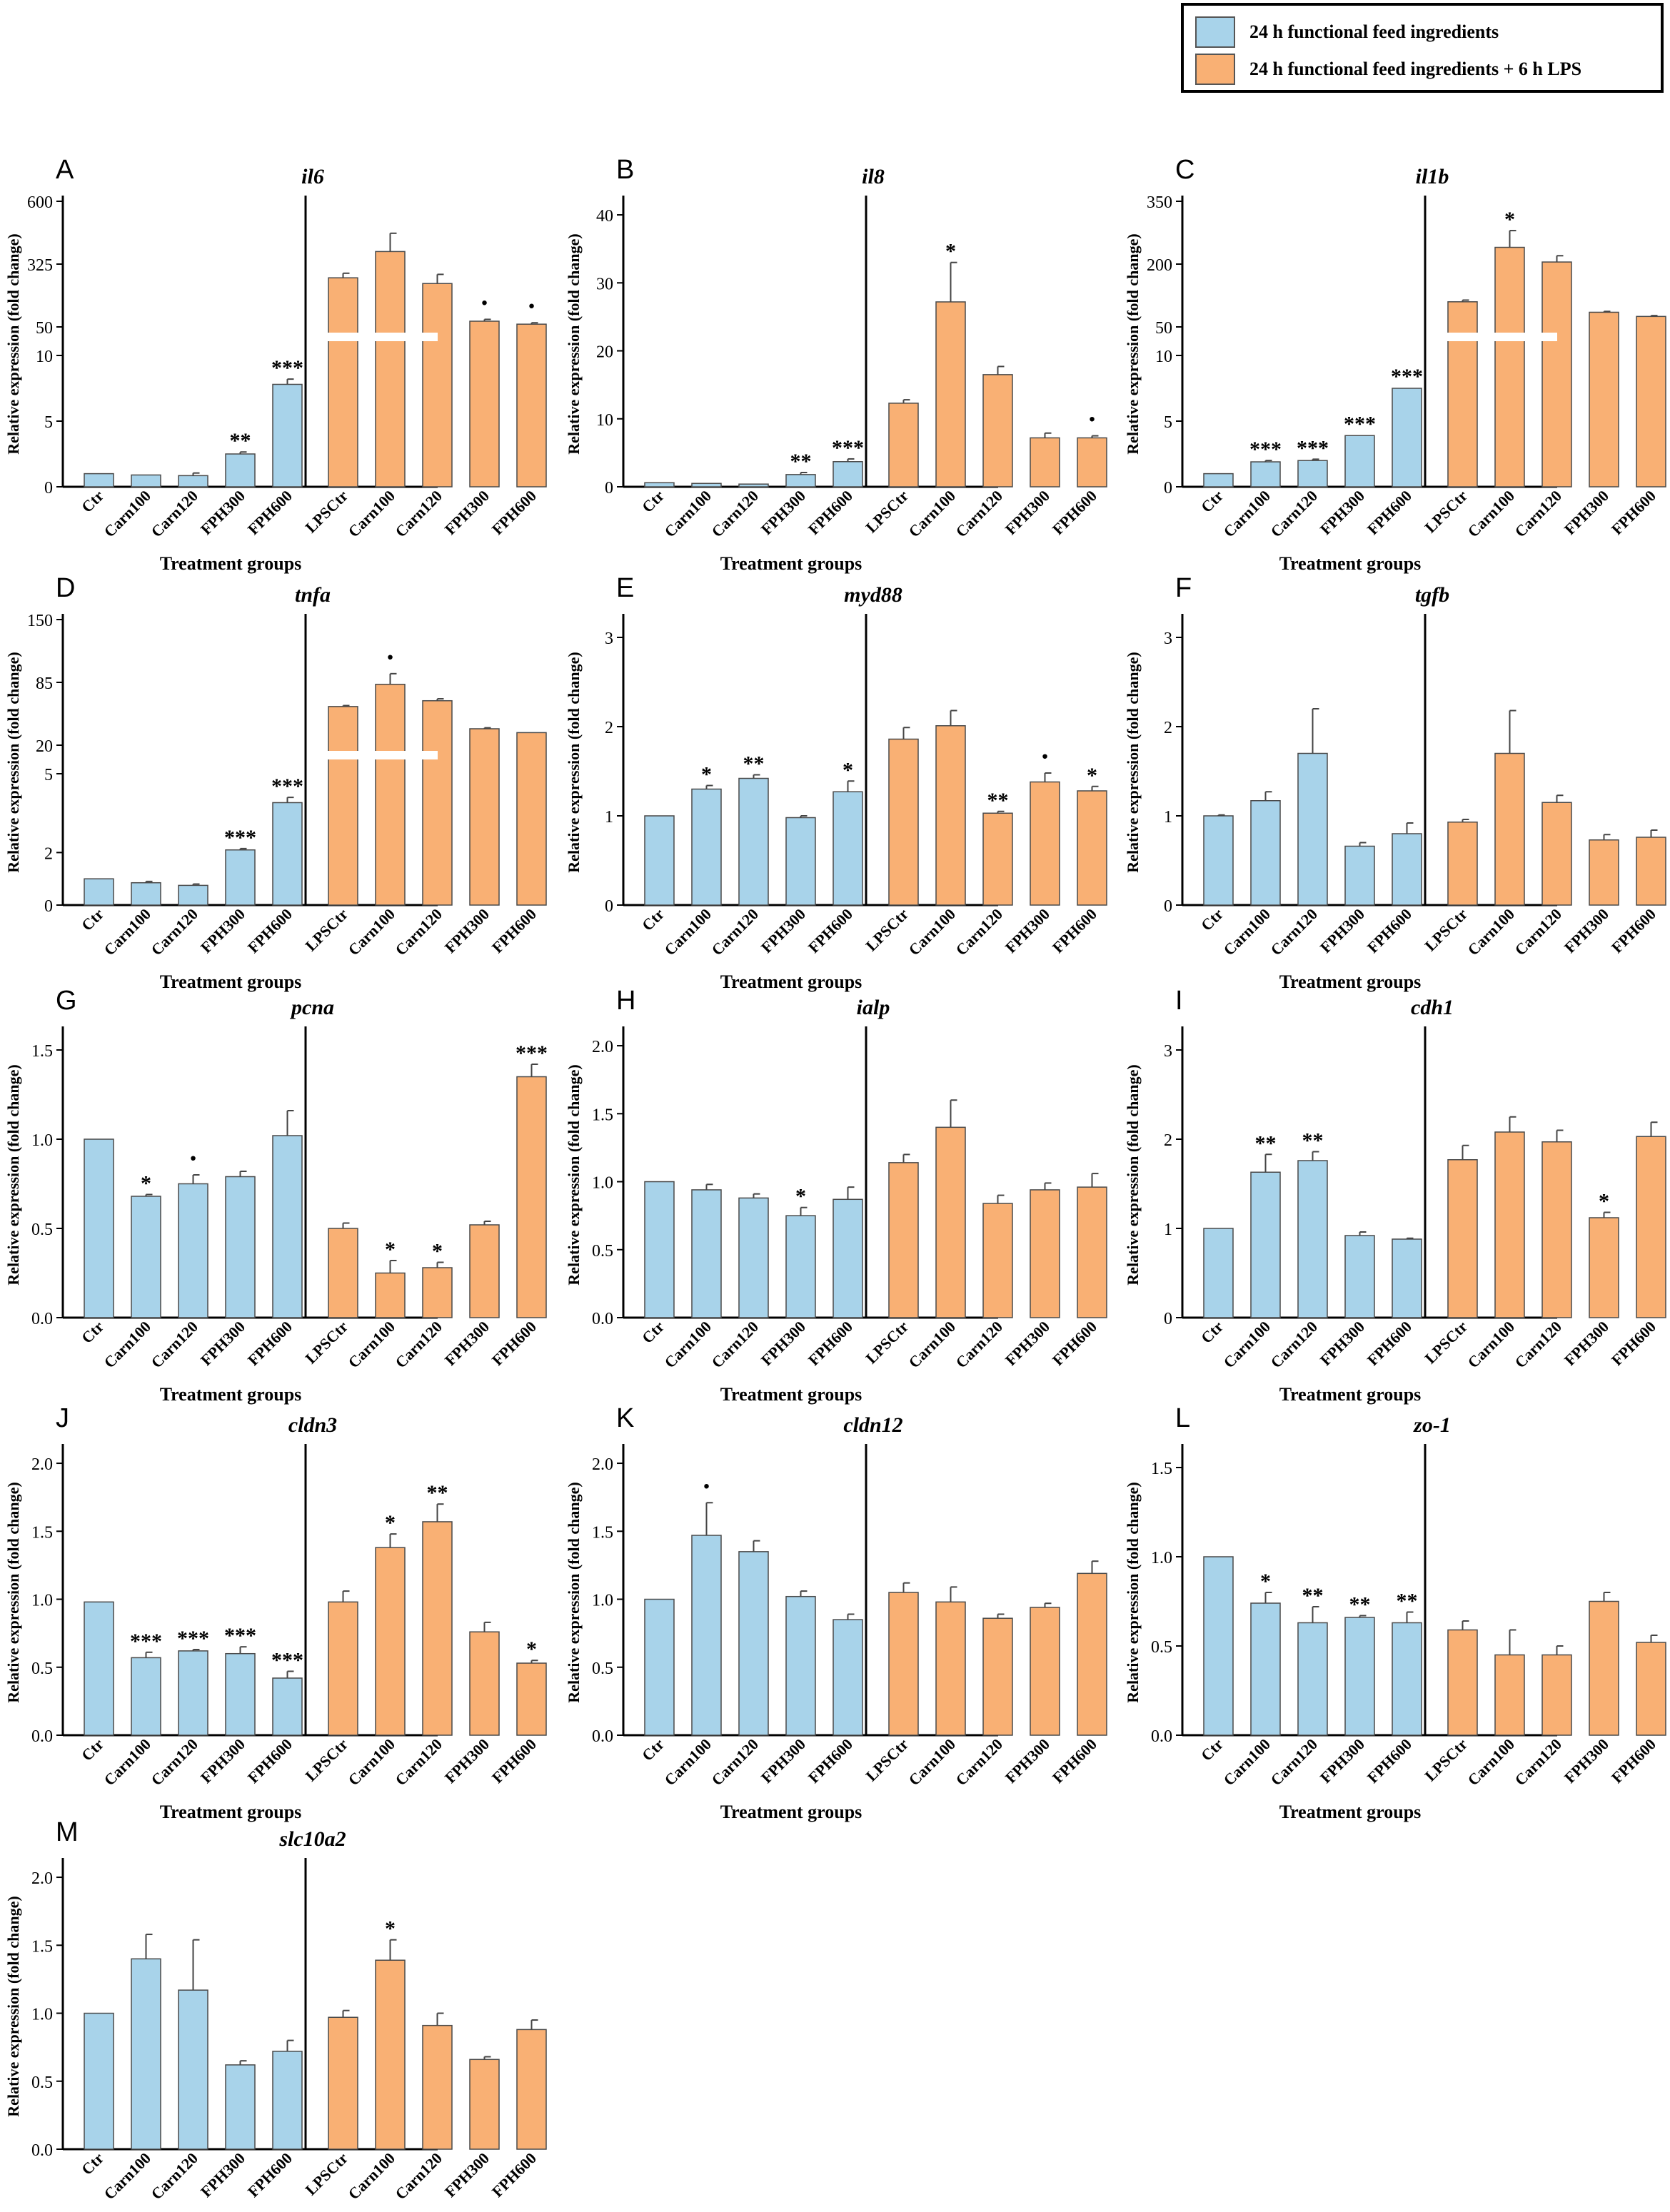 The image size is (1670, 2212). I want to click on axis-break-gap, so click(1494, 337).